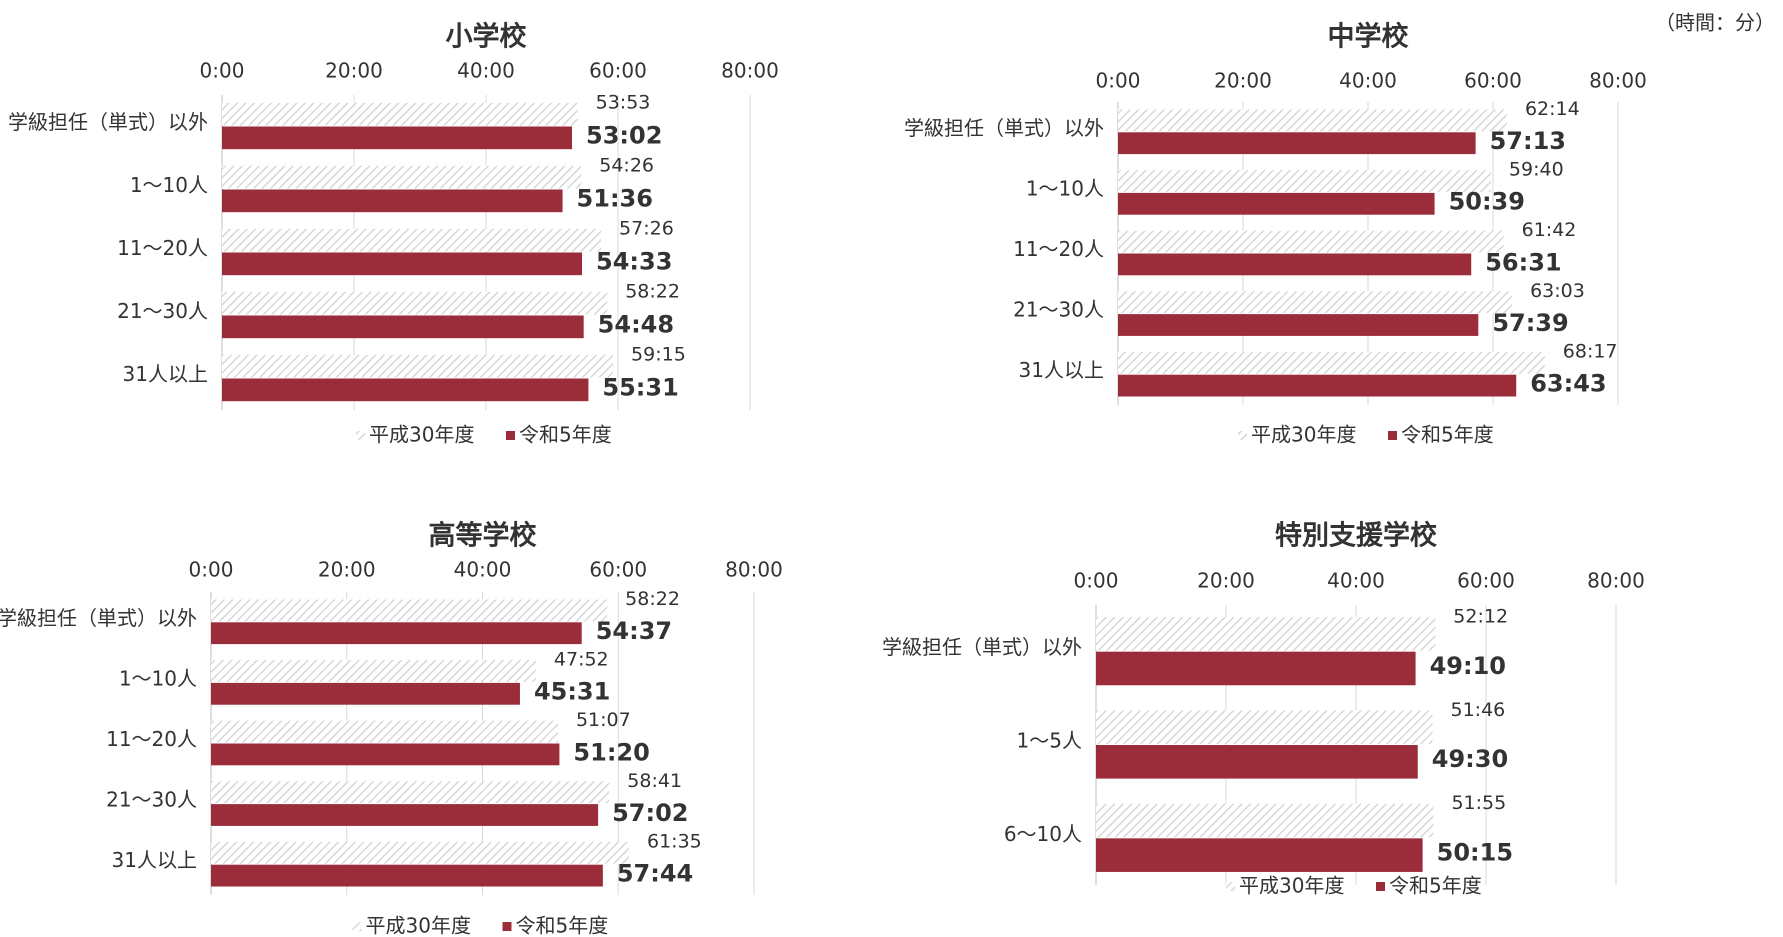  Describe the element at coordinates (1549, 230) in the screenshot. I see `value-label: 61:42` at that location.